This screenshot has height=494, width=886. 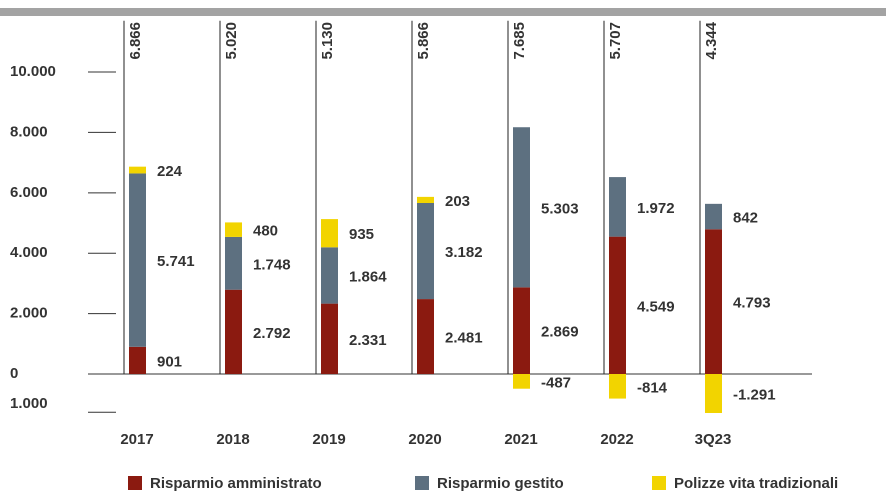 I want to click on value-label: -1.291, so click(x=754, y=394).